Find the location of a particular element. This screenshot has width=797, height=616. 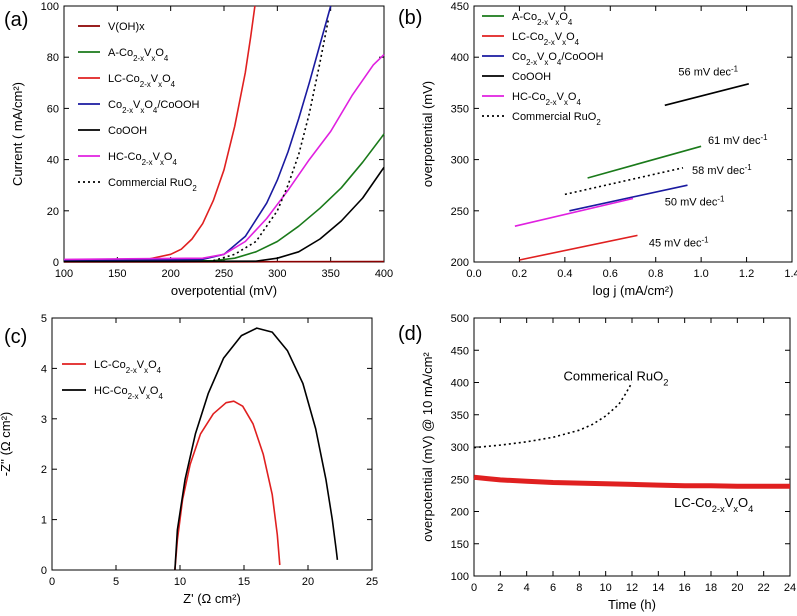

legend-label: HC-Co2-xVxO4 is located at coordinates (142, 159).